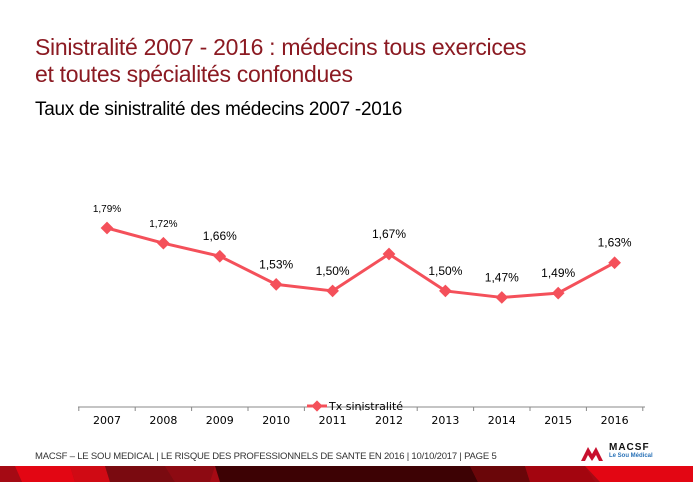 The height and width of the screenshot is (482, 693). I want to click on data-label: 1,53%, so click(276, 264).